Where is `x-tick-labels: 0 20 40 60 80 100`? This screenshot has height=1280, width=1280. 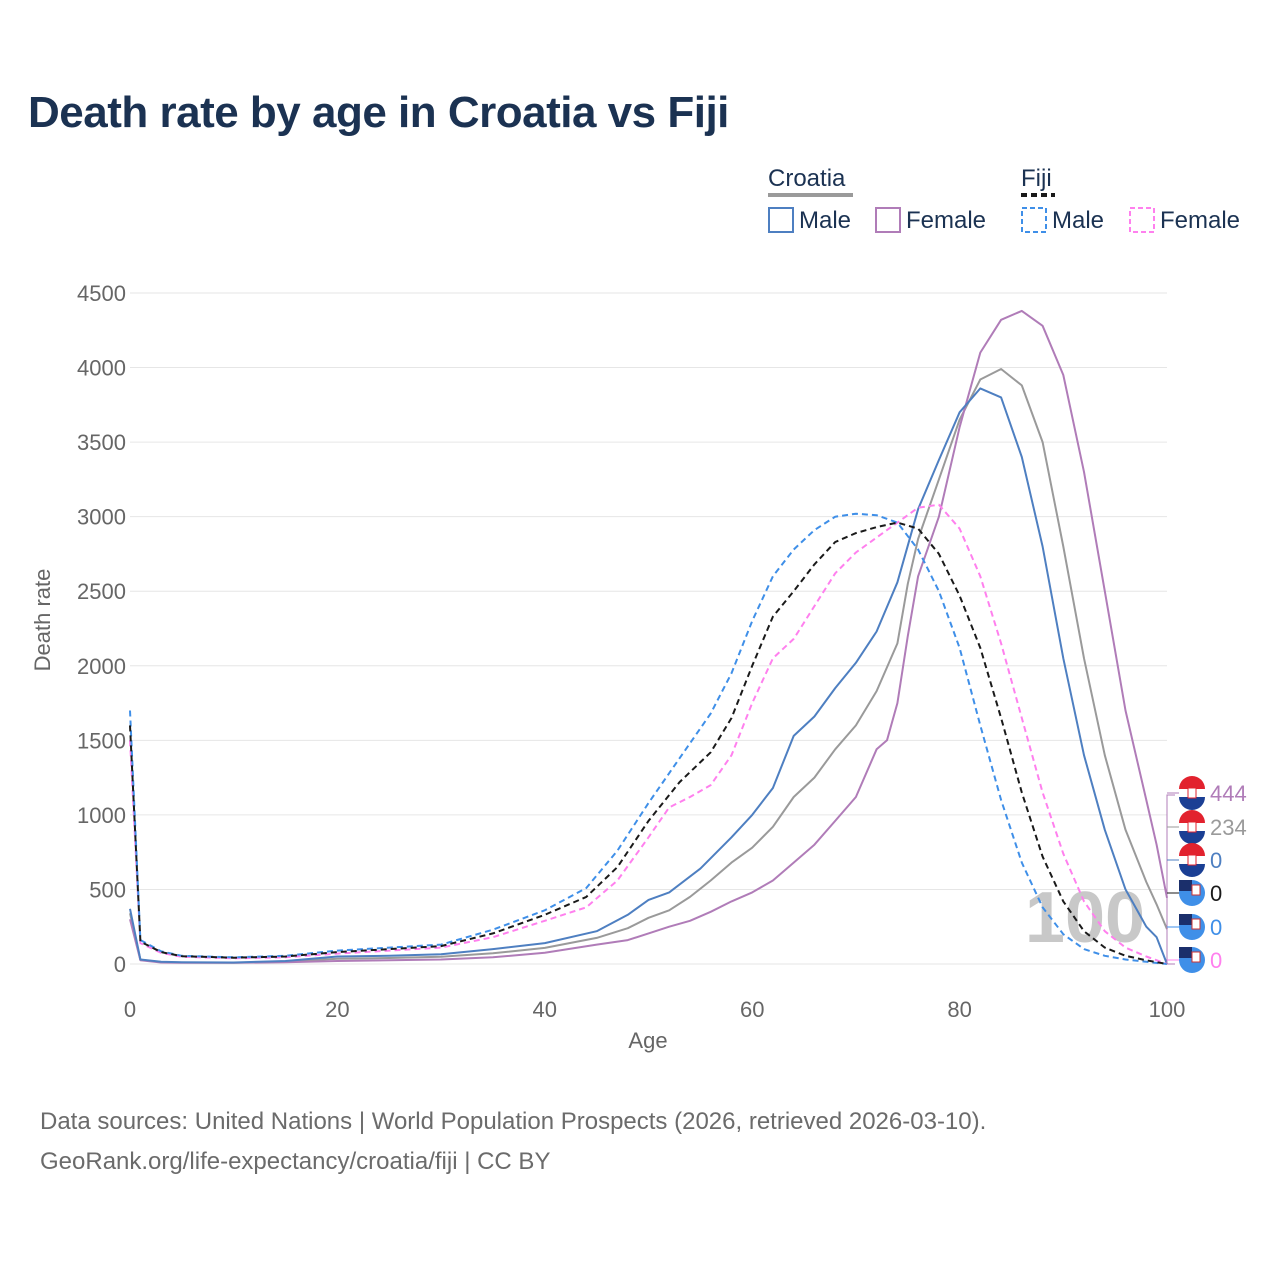 x-tick-labels: 0 20 40 60 80 100 is located at coordinates (654, 1009).